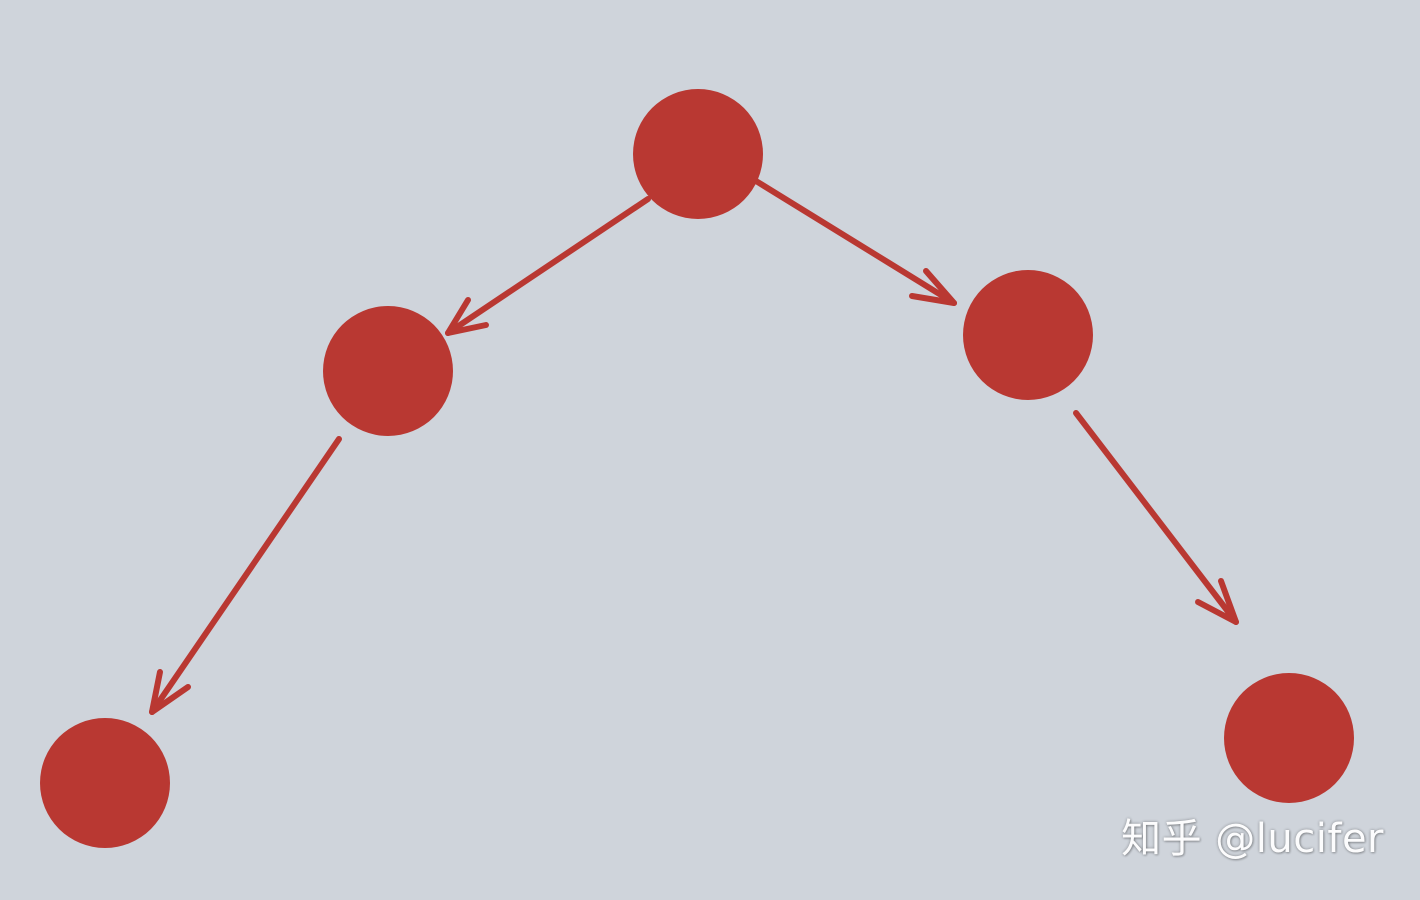 This screenshot has height=900, width=1420. I want to click on edge-root-to-left-child, so click(548, 266).